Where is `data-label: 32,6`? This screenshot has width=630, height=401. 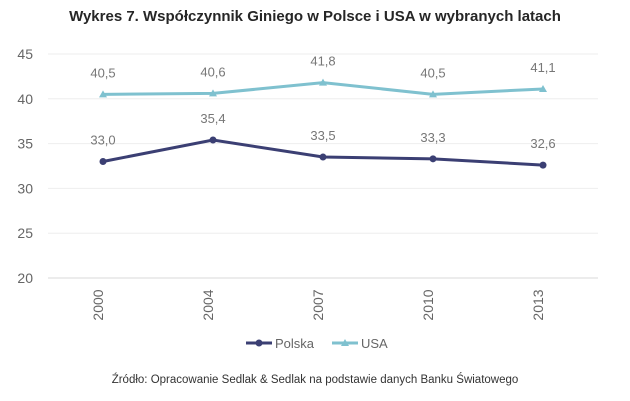 data-label: 32,6 is located at coordinates (542, 143).